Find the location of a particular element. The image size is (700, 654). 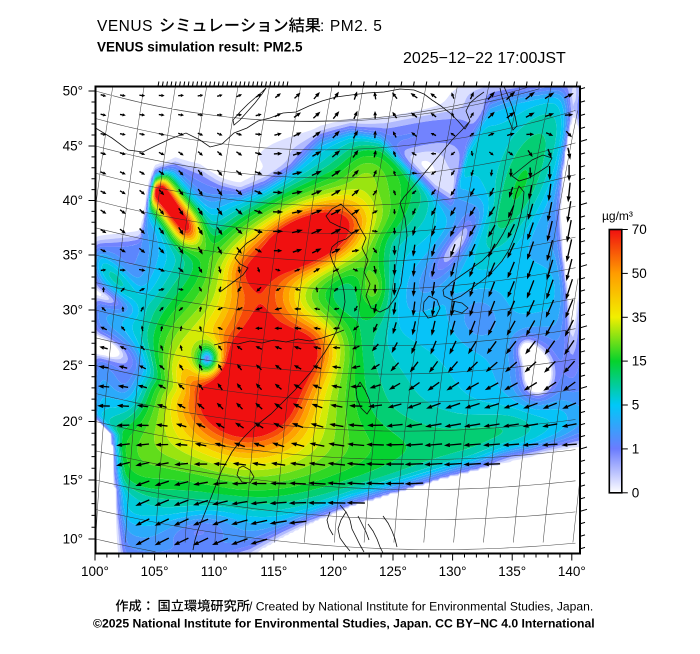

svg-text: 5 is located at coordinates (636, 405).